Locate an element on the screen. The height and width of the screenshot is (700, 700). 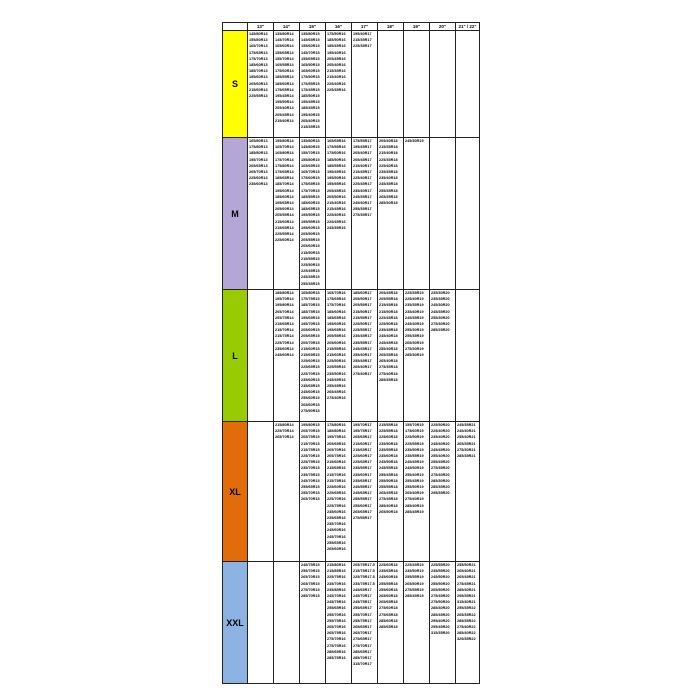
tire-size: 275/55R19 is located at coordinates (414, 589).